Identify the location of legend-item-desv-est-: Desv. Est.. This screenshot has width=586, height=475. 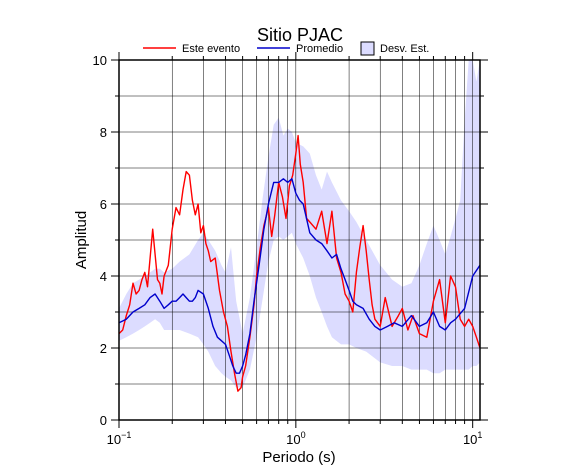
(394, 48).